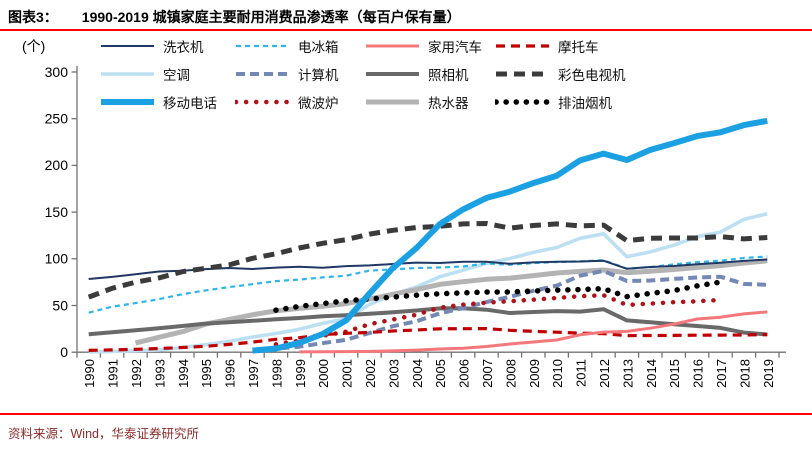 The height and width of the screenshot is (452, 812). Describe the element at coordinates (34, 46) in the screenshot. I see `y-axis-unit-label: (个)` at that location.